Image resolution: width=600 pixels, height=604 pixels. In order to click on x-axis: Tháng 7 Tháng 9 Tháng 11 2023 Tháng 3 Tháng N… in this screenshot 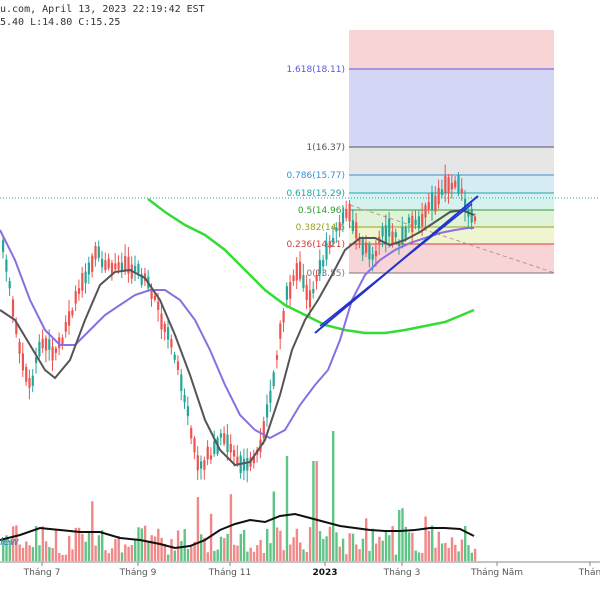, I will do `click(311, 570)`.